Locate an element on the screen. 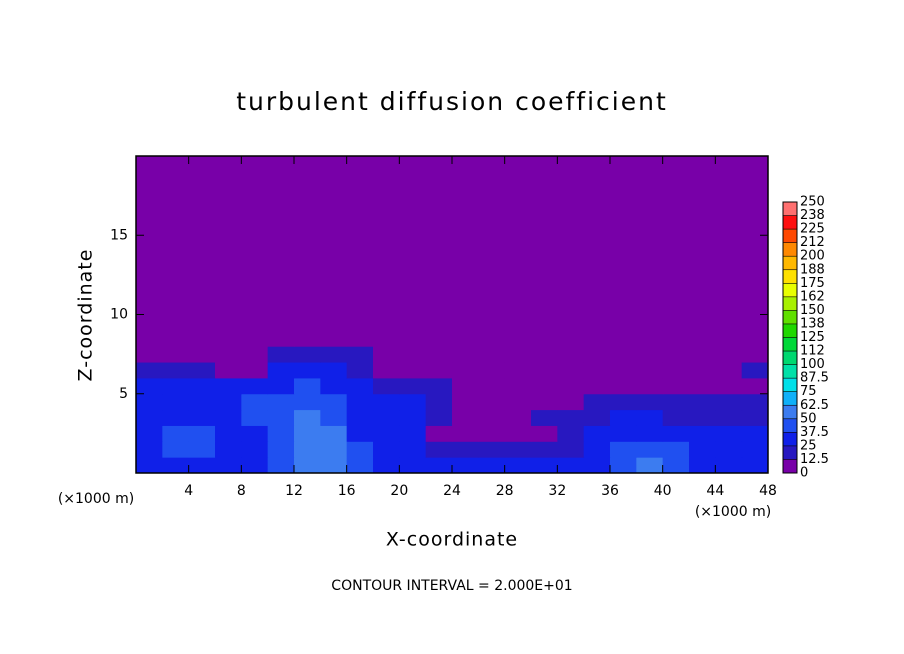 This screenshot has height=654, width=904. x-tick-label: 48 is located at coordinates (768, 491).